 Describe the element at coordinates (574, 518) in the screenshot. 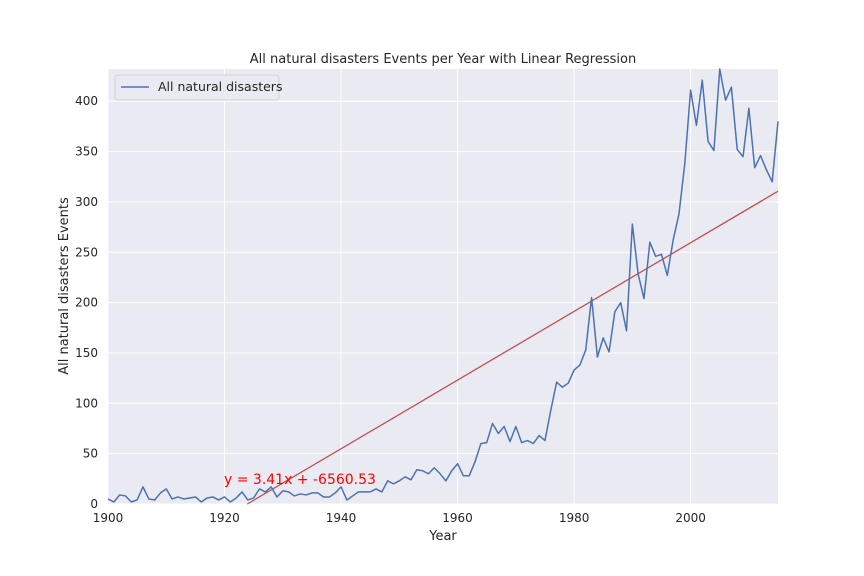

I see `x-tick-label: 1980` at that location.